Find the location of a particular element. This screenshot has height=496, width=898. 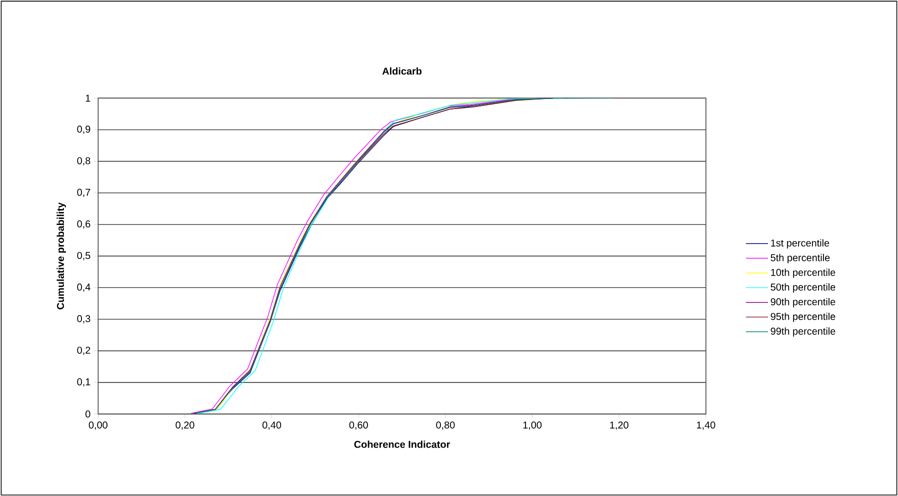

chart-title: Aldicarb is located at coordinates (402, 71).